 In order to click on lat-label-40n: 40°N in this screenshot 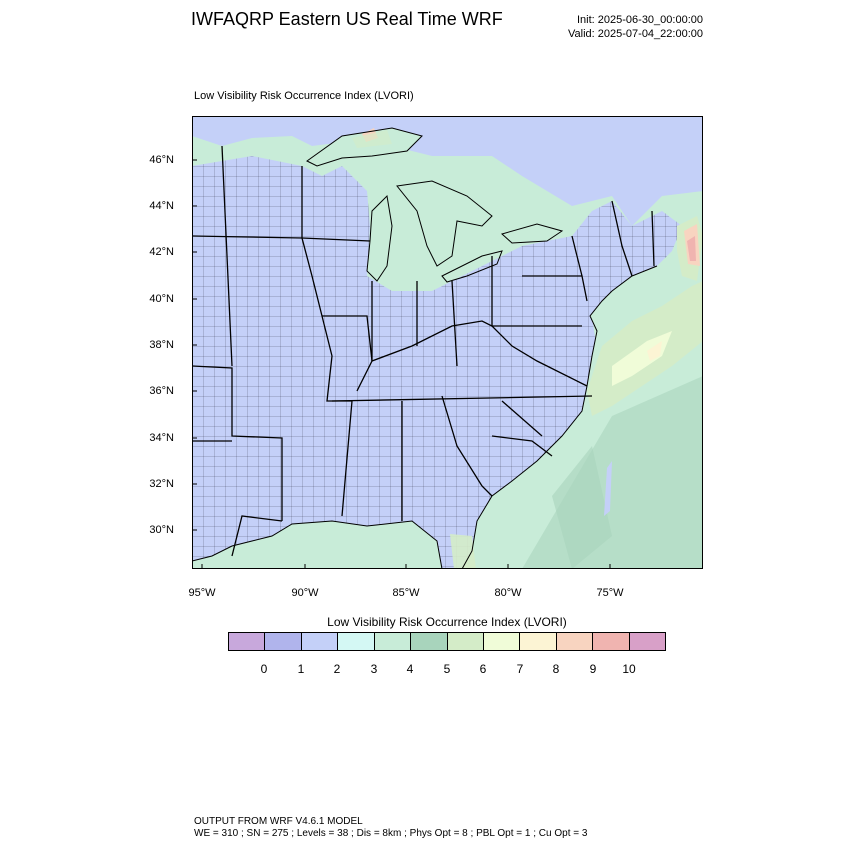, I will do `click(161, 299)`.